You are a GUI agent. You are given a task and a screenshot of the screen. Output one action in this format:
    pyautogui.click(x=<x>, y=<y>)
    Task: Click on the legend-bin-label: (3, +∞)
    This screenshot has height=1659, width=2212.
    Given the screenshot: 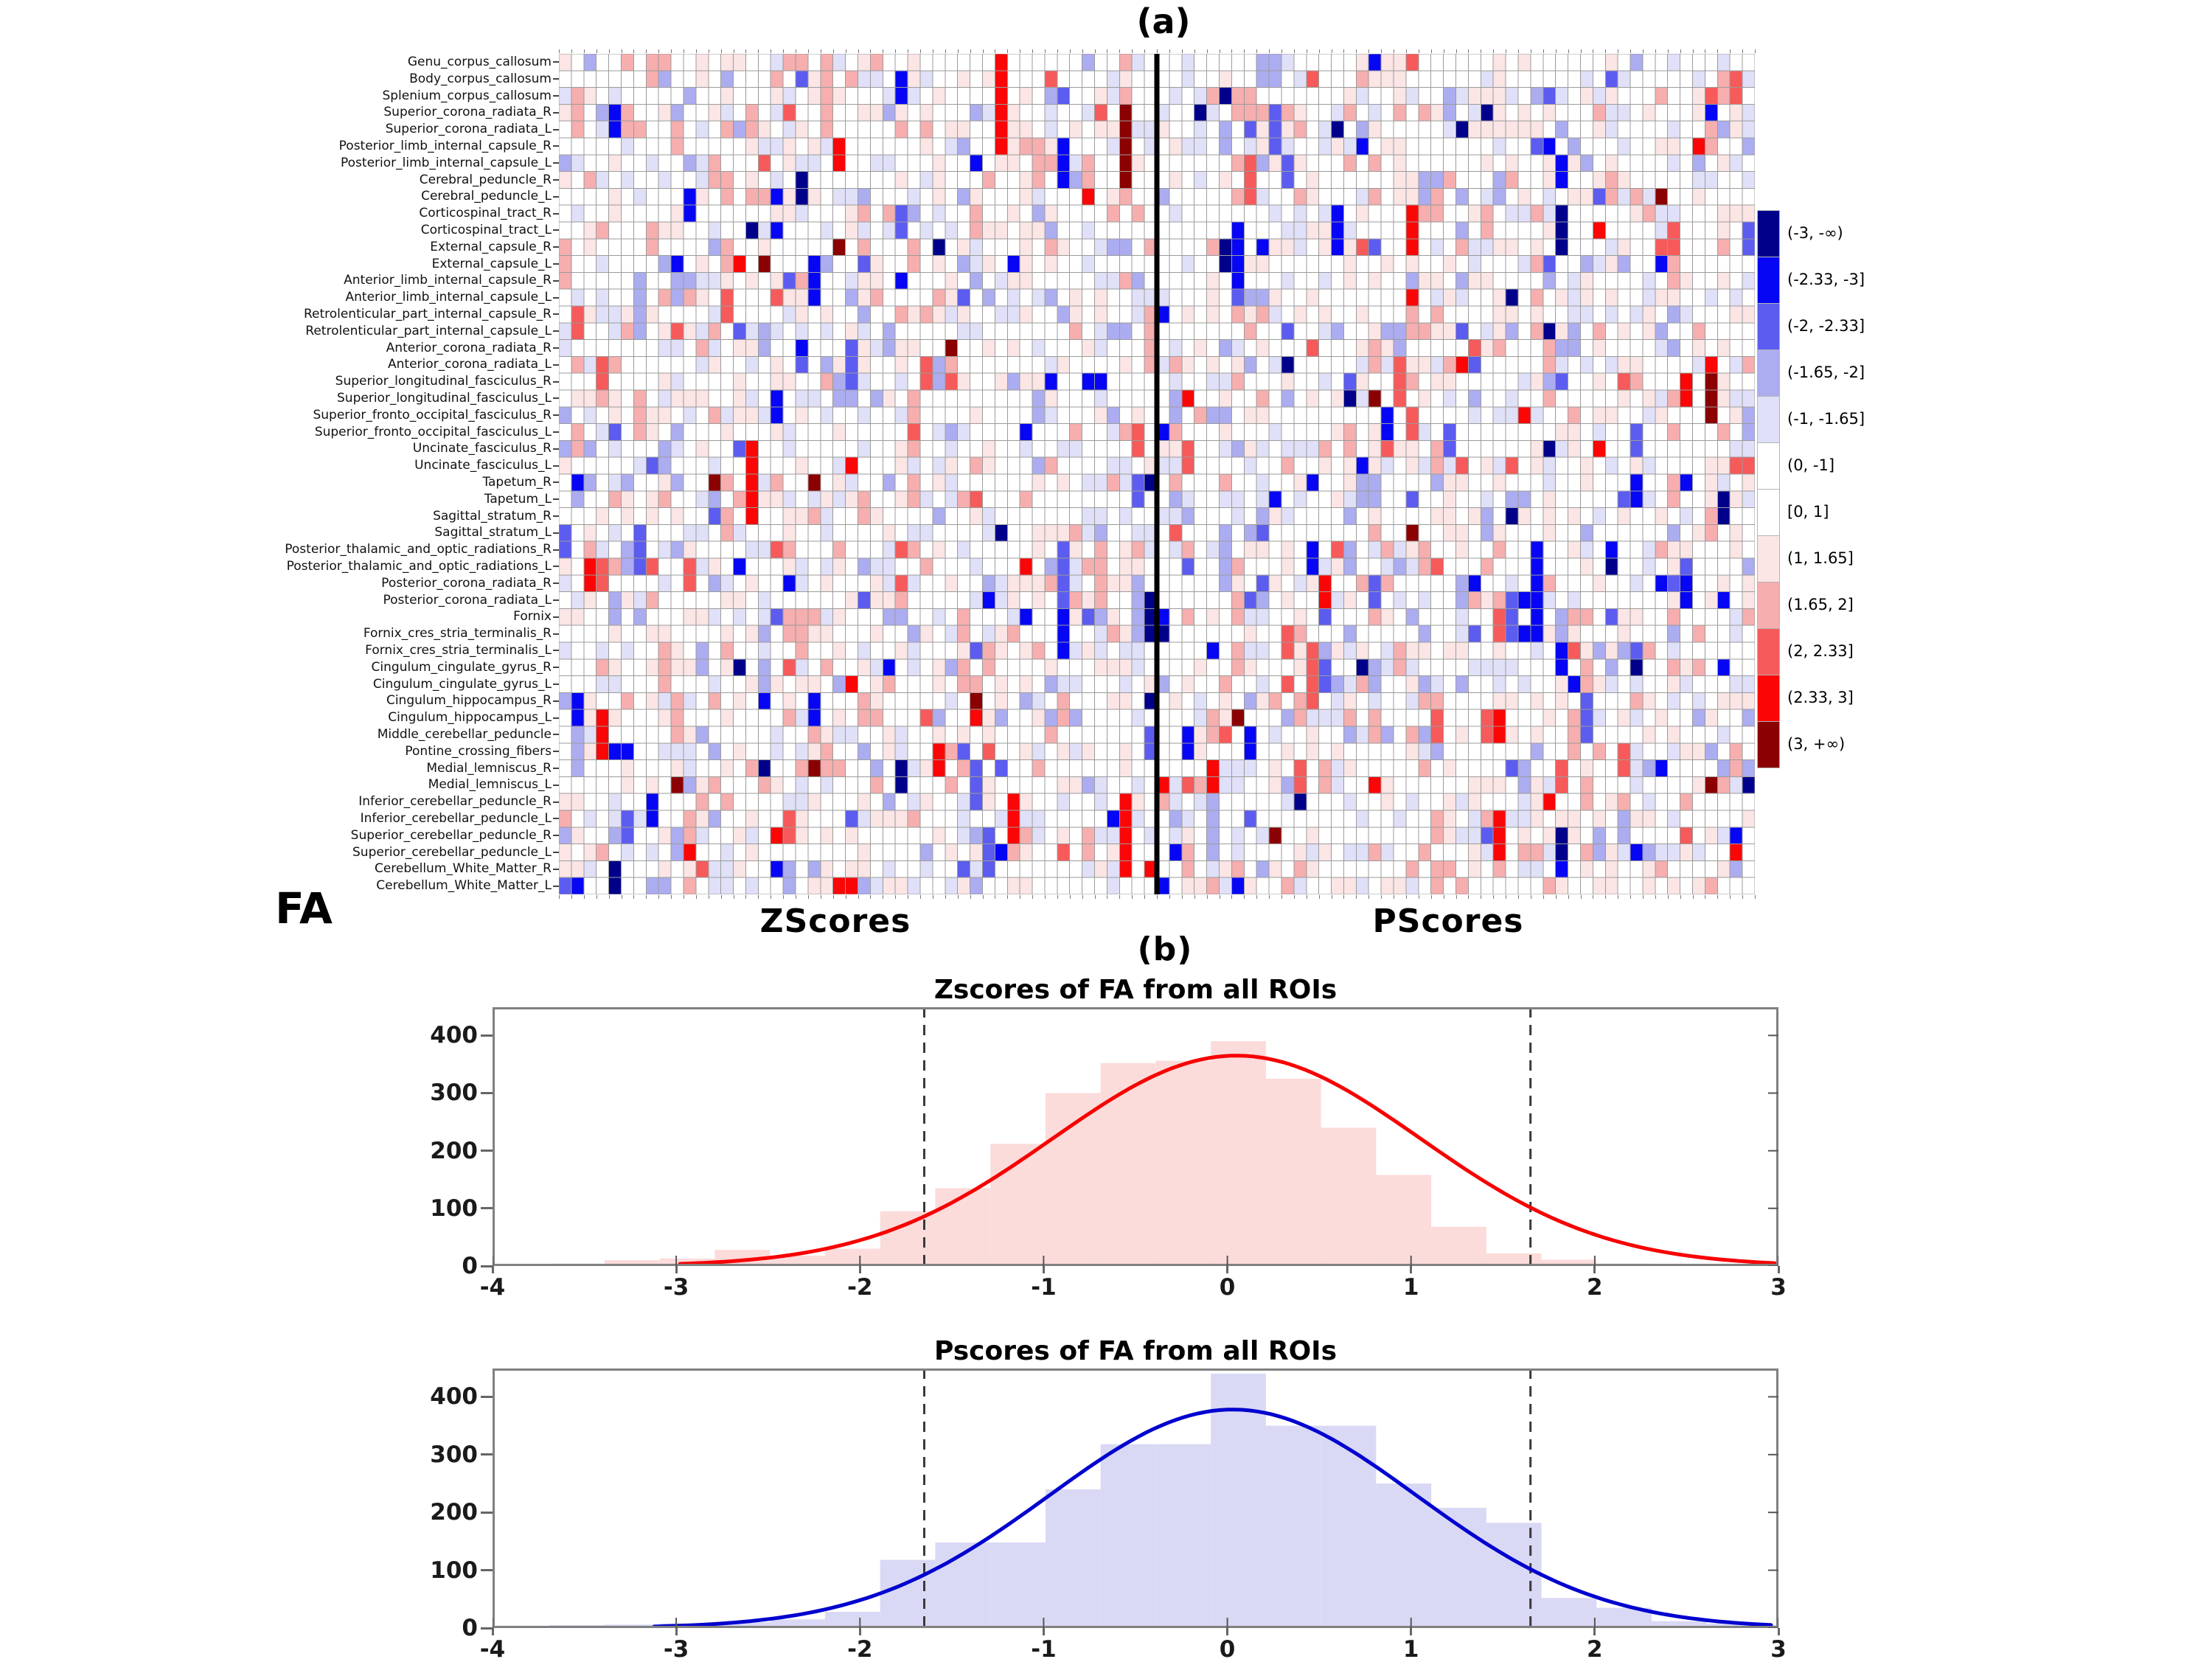 What is the action you would take?
    pyautogui.click(x=1816, y=744)
    